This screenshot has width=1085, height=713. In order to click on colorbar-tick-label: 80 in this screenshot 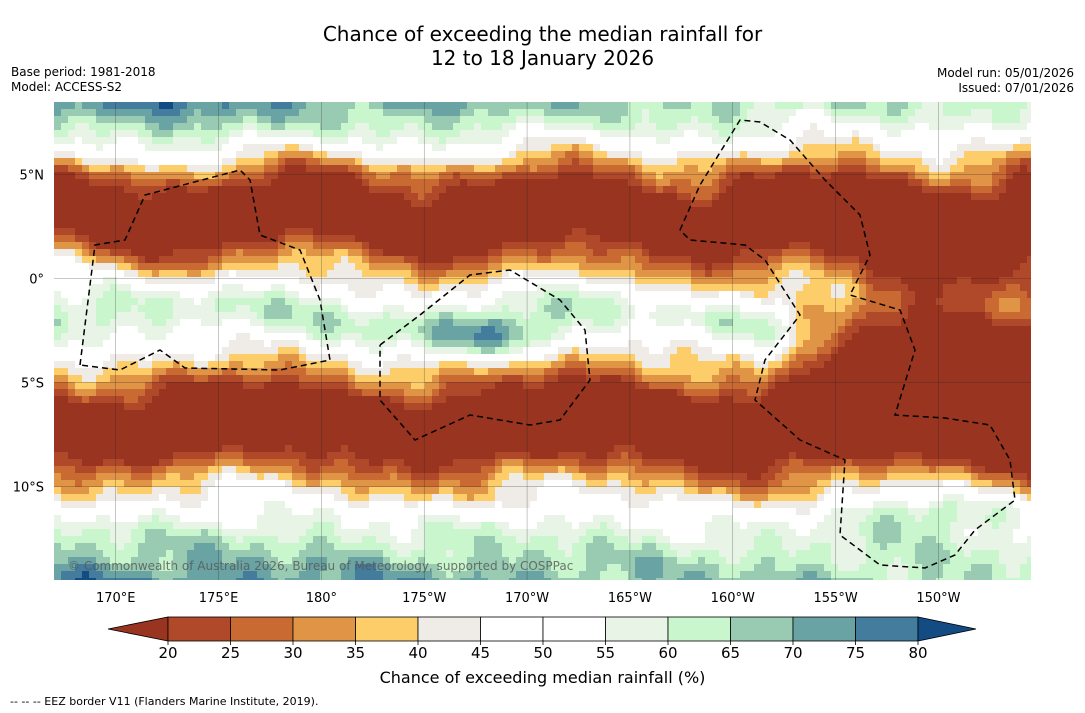, I will do `click(917, 653)`.